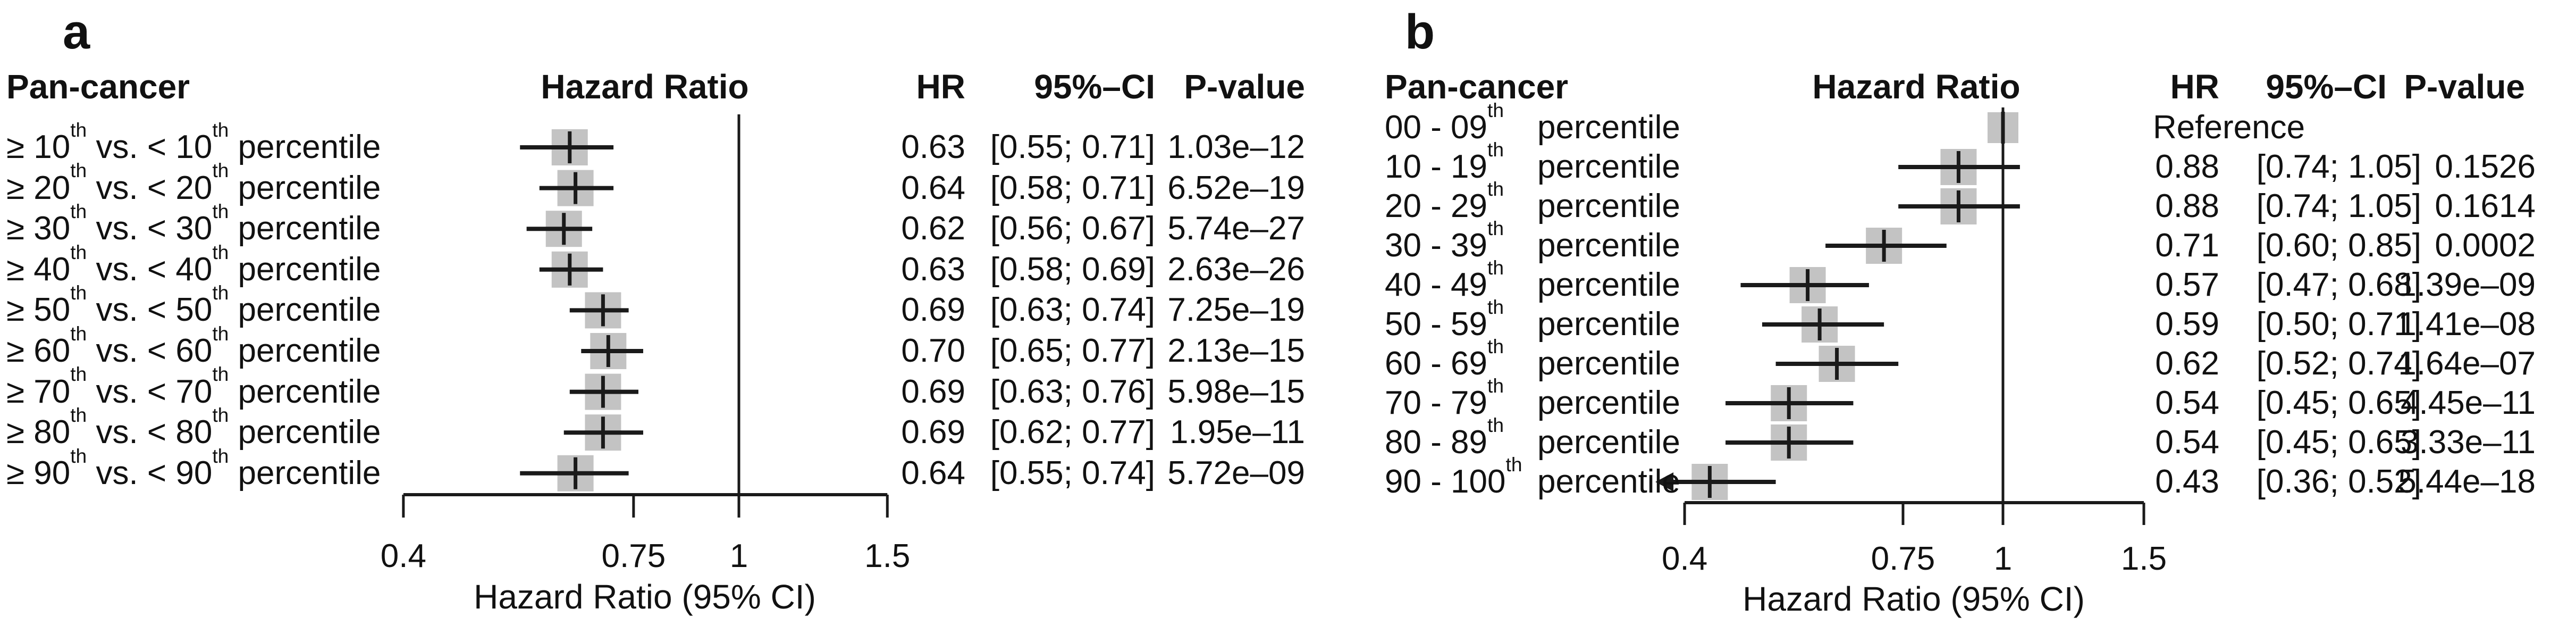 The width and height of the screenshot is (2576, 625). What do you see at coordinates (1072, 147) in the screenshot?
I see `ci-value: [0.55; 0.71]` at bounding box center [1072, 147].